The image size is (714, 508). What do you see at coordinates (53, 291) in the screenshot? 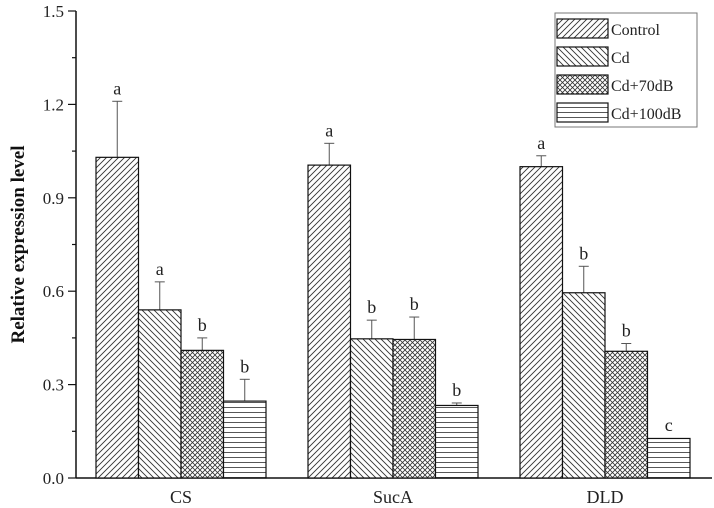
I see `y-tick-label: 0.6` at bounding box center [53, 291].